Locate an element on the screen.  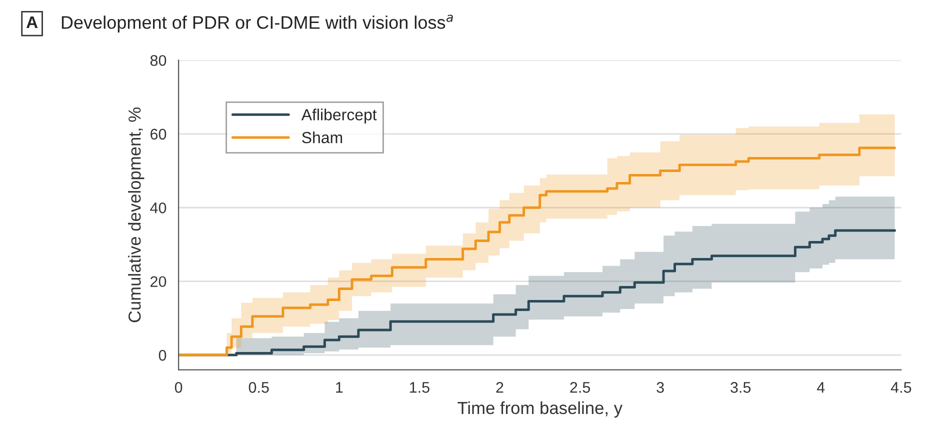
y-tick-label: 0 is located at coordinates (162, 355).